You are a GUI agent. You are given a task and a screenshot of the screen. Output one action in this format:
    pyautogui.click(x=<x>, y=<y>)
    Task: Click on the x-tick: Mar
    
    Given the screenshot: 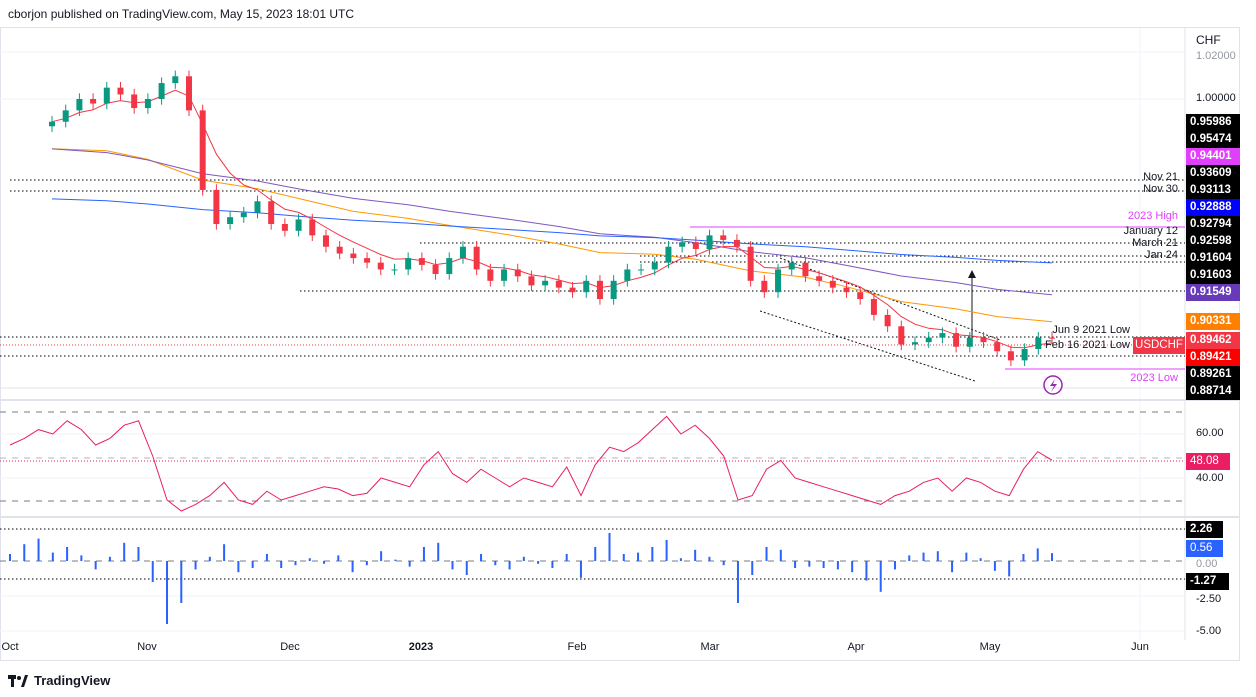 What is the action you would take?
    pyautogui.click(x=710, y=647)
    